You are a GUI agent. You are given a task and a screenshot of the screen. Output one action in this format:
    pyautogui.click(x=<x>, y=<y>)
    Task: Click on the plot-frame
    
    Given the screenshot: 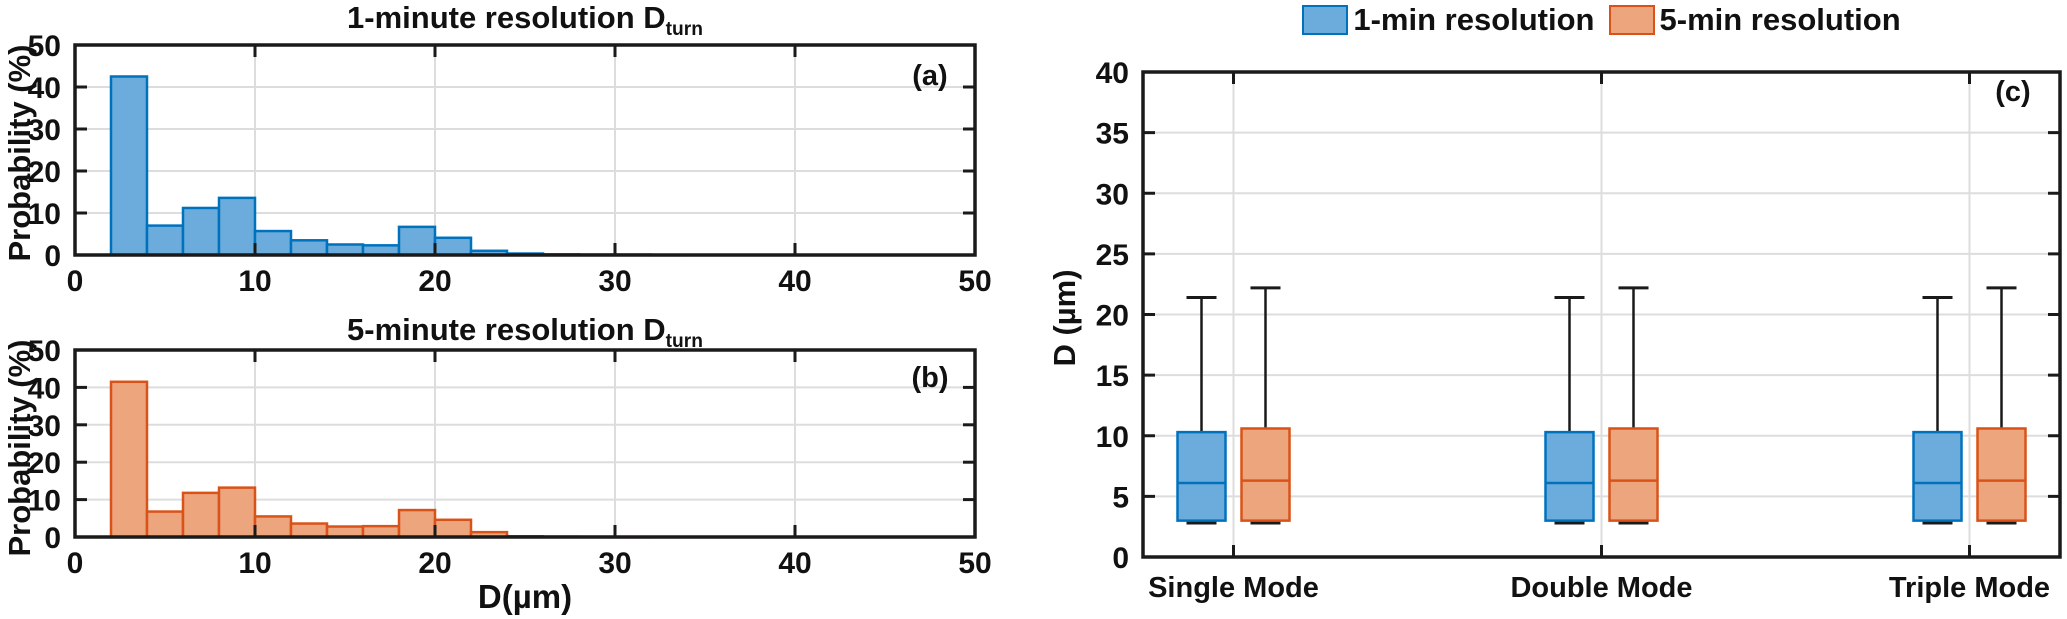 What is the action you would take?
    pyautogui.click(x=525, y=443)
    